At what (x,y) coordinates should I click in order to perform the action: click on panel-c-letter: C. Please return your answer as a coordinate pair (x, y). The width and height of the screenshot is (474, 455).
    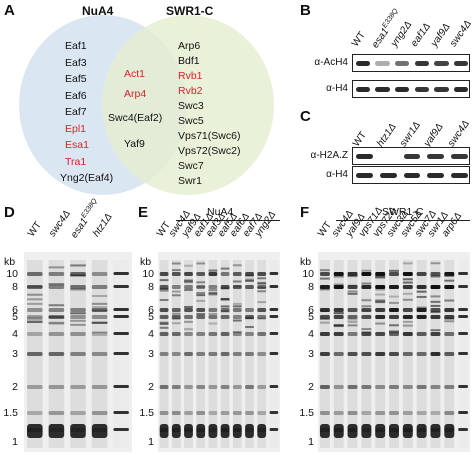
    Looking at the image, I should click on (305, 116).